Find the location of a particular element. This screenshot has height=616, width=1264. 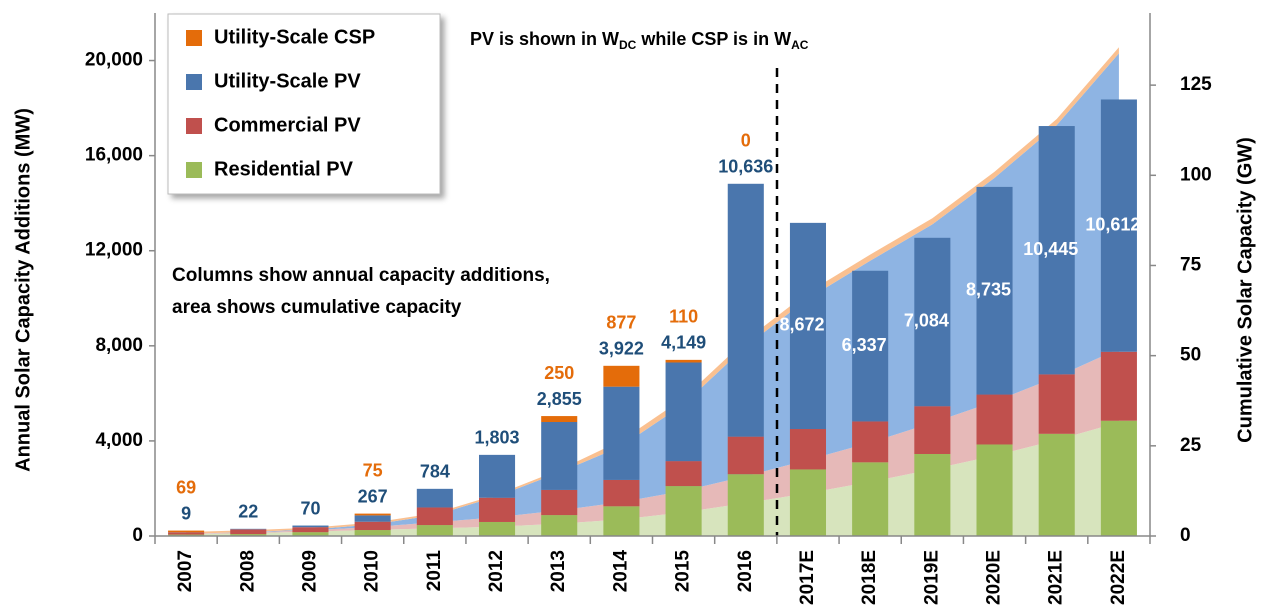

x-tick-label: 2015 is located at coordinates (683, 571).